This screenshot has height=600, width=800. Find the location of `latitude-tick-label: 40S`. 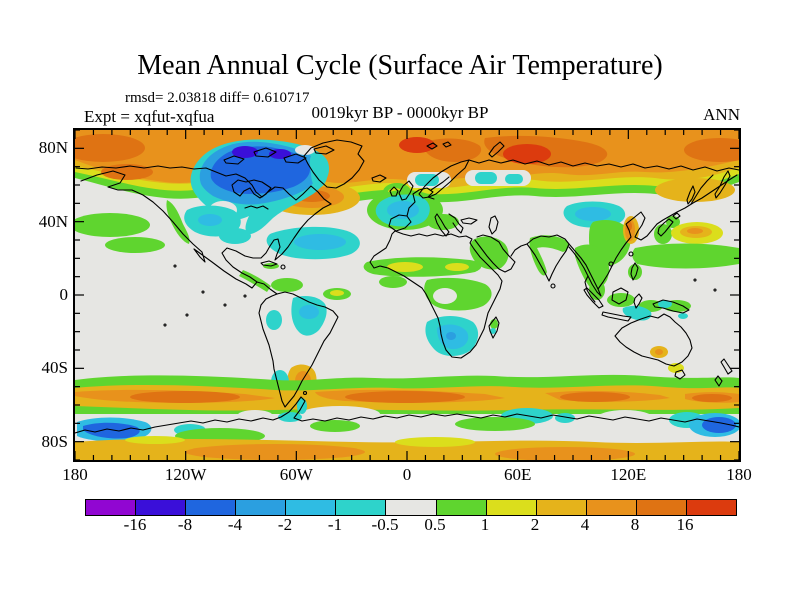

latitude-tick-label: 40S is located at coordinates (54, 368).